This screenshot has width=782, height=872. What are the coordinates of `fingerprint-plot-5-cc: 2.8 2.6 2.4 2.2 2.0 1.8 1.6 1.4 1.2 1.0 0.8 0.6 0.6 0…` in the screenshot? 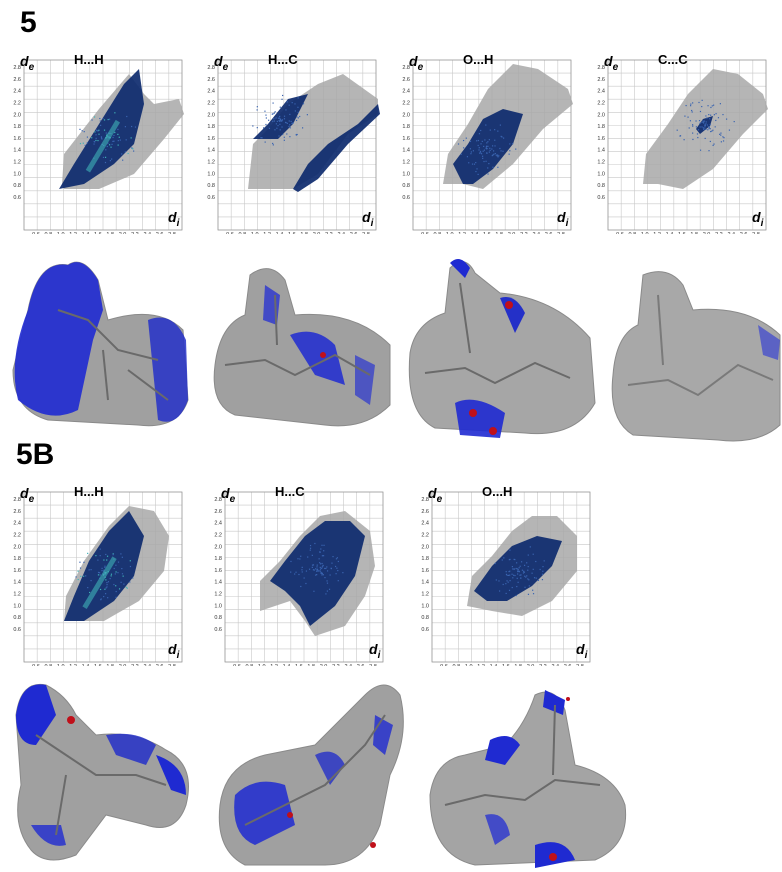 It's located at (679, 139).